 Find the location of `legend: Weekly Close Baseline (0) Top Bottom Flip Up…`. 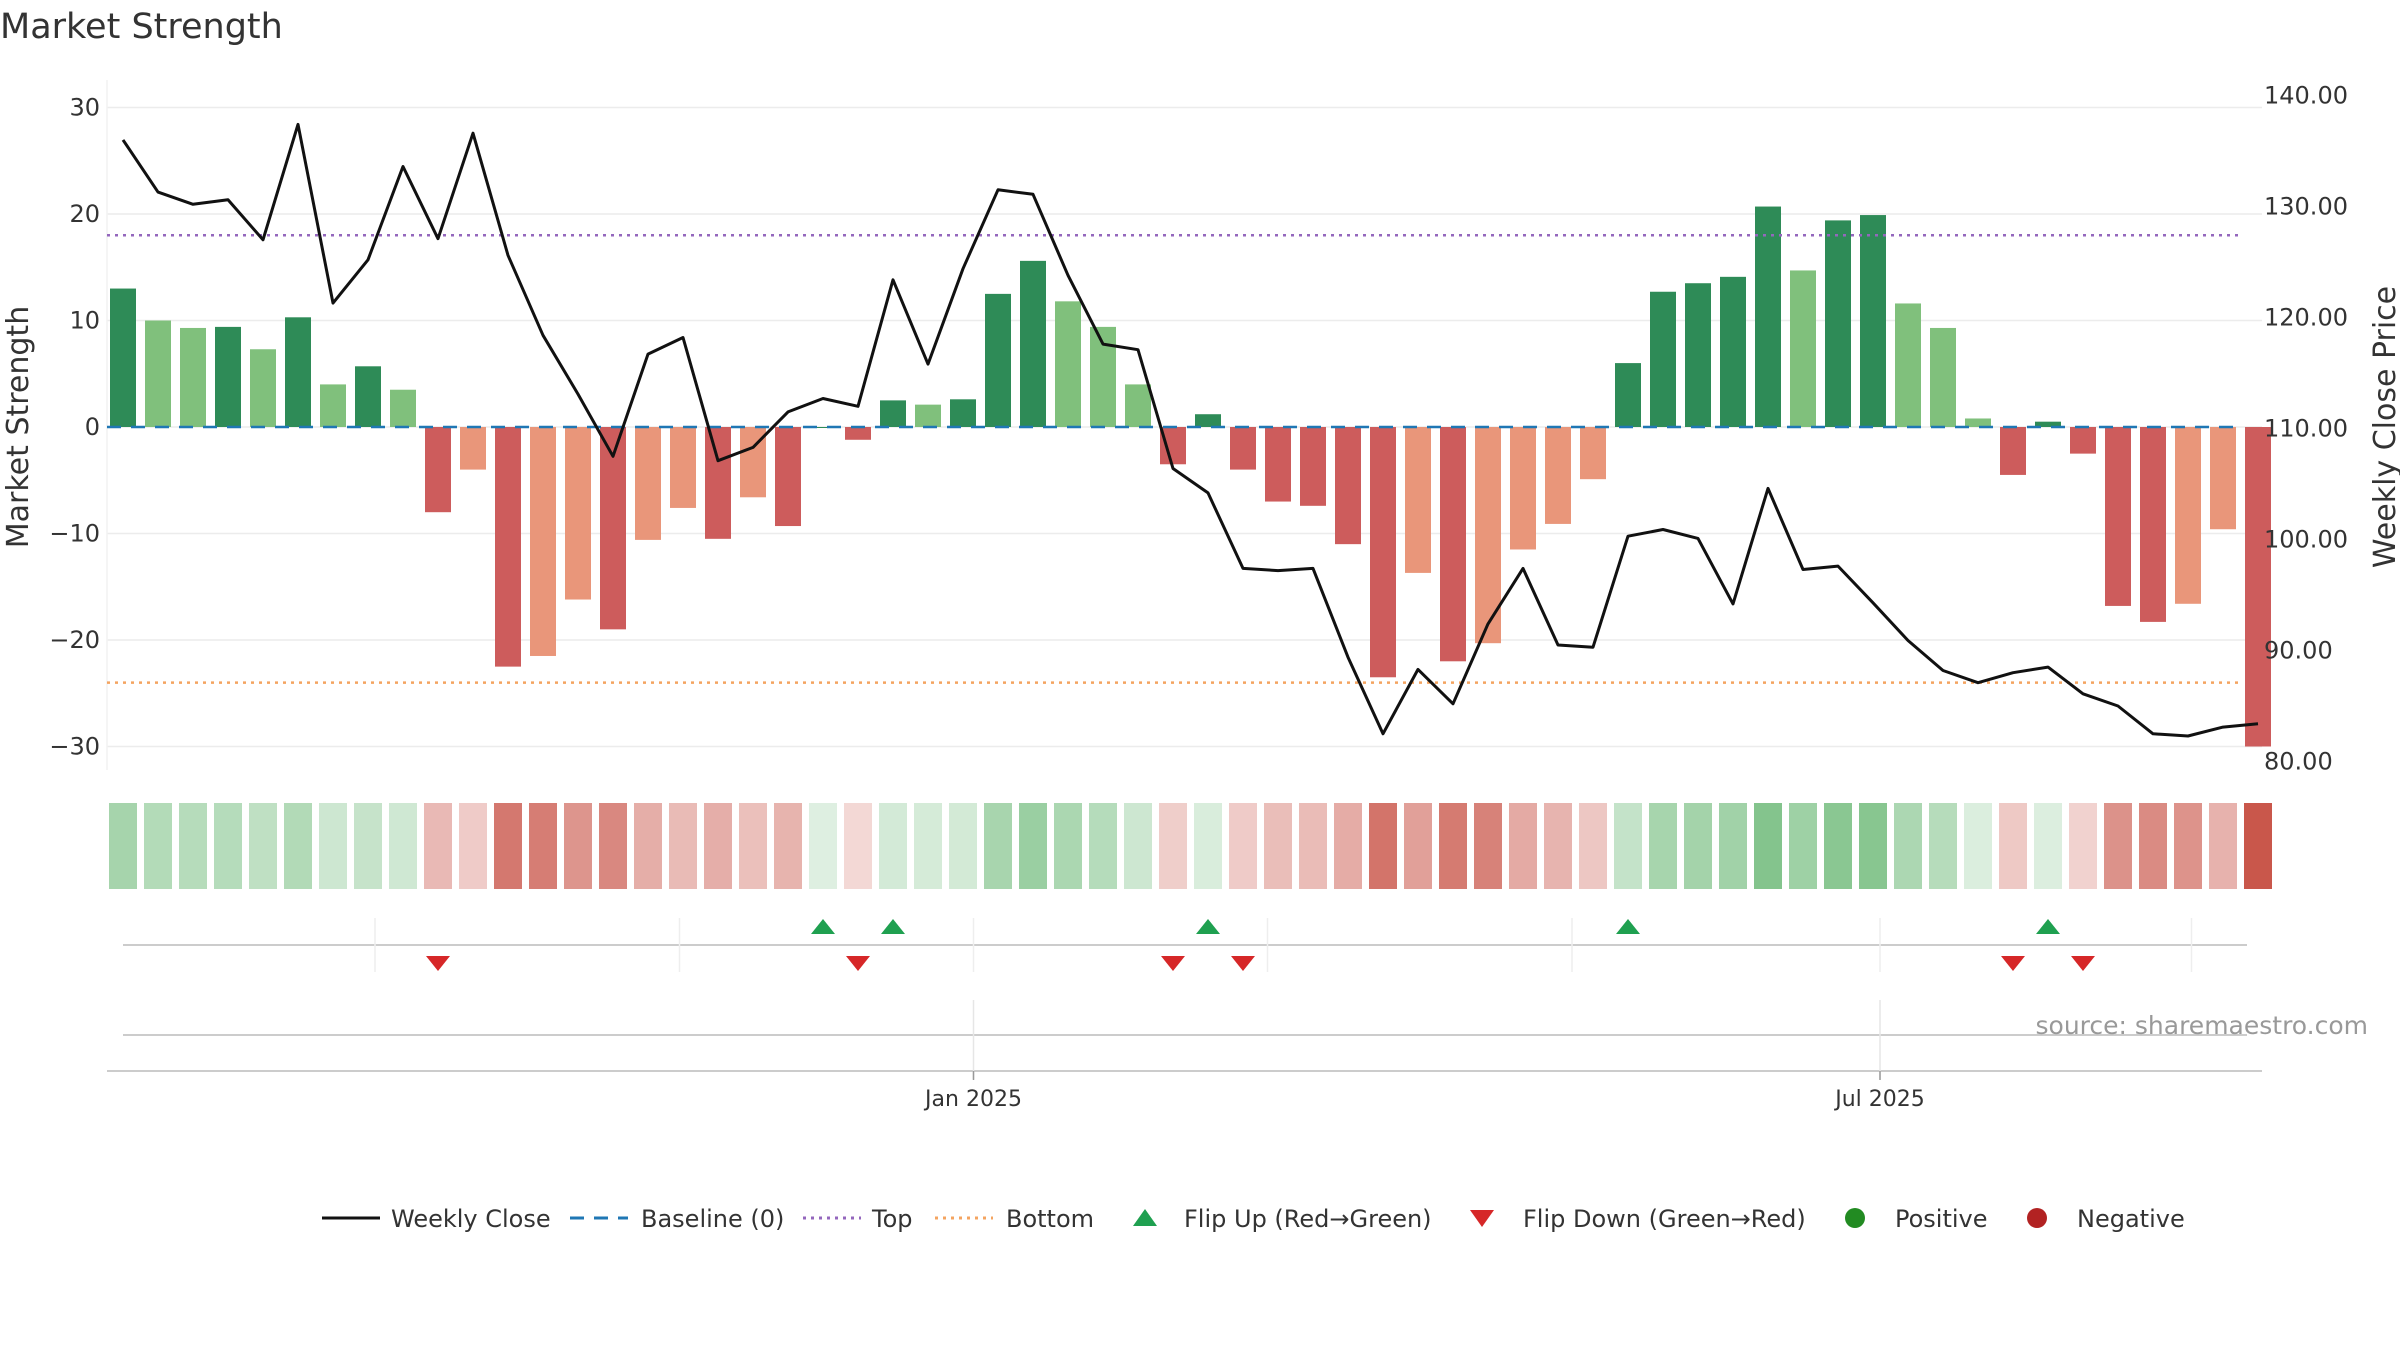

legend: Weekly Close Baseline (0) Top Bottom Flip Up… is located at coordinates (1253, 1219).